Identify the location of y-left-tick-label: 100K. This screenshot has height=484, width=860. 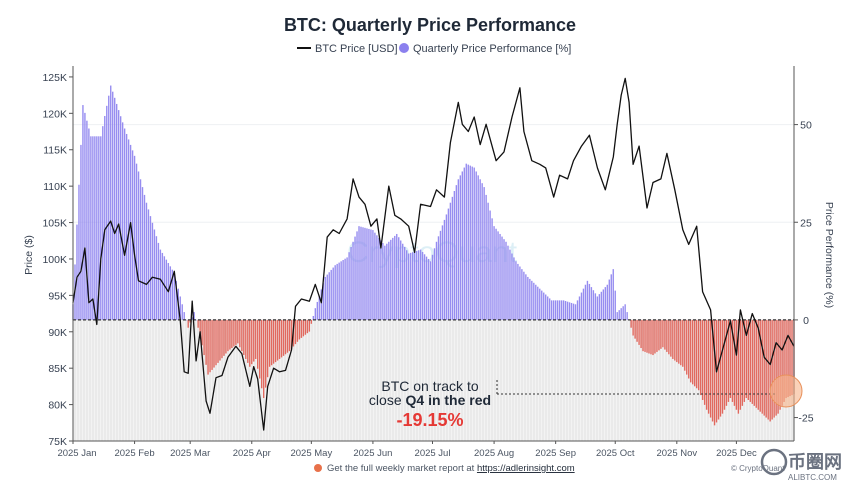
(54, 260).